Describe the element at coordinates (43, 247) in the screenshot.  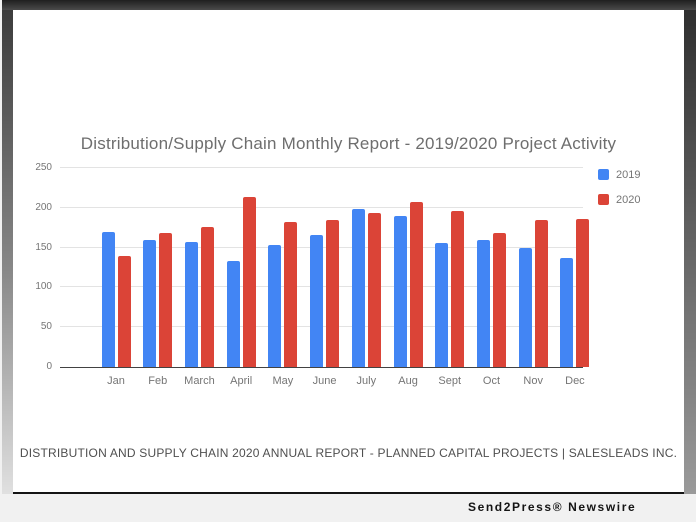
I see `y-tick-label-150: 150` at that location.